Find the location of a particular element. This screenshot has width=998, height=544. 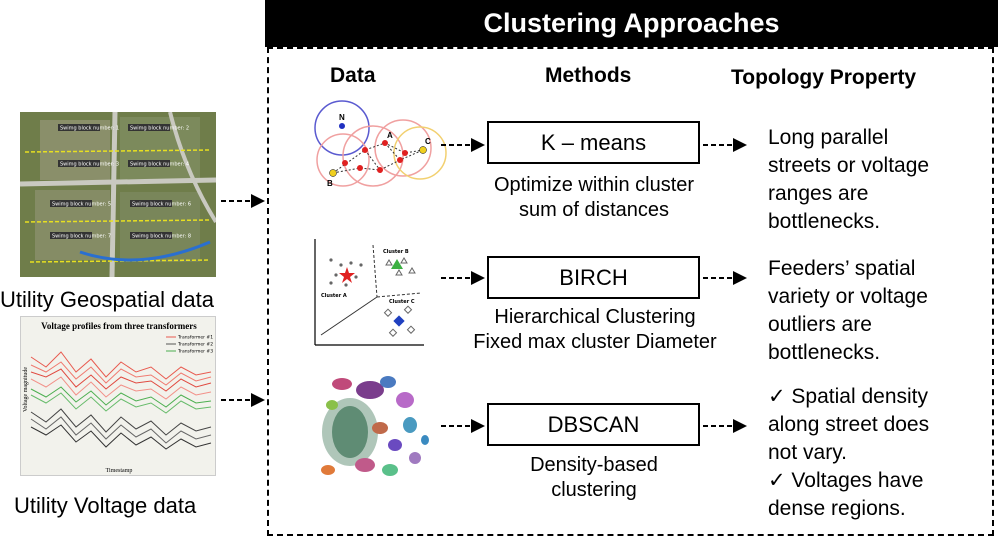

method-box-birch: BIRCH is located at coordinates (593, 277).